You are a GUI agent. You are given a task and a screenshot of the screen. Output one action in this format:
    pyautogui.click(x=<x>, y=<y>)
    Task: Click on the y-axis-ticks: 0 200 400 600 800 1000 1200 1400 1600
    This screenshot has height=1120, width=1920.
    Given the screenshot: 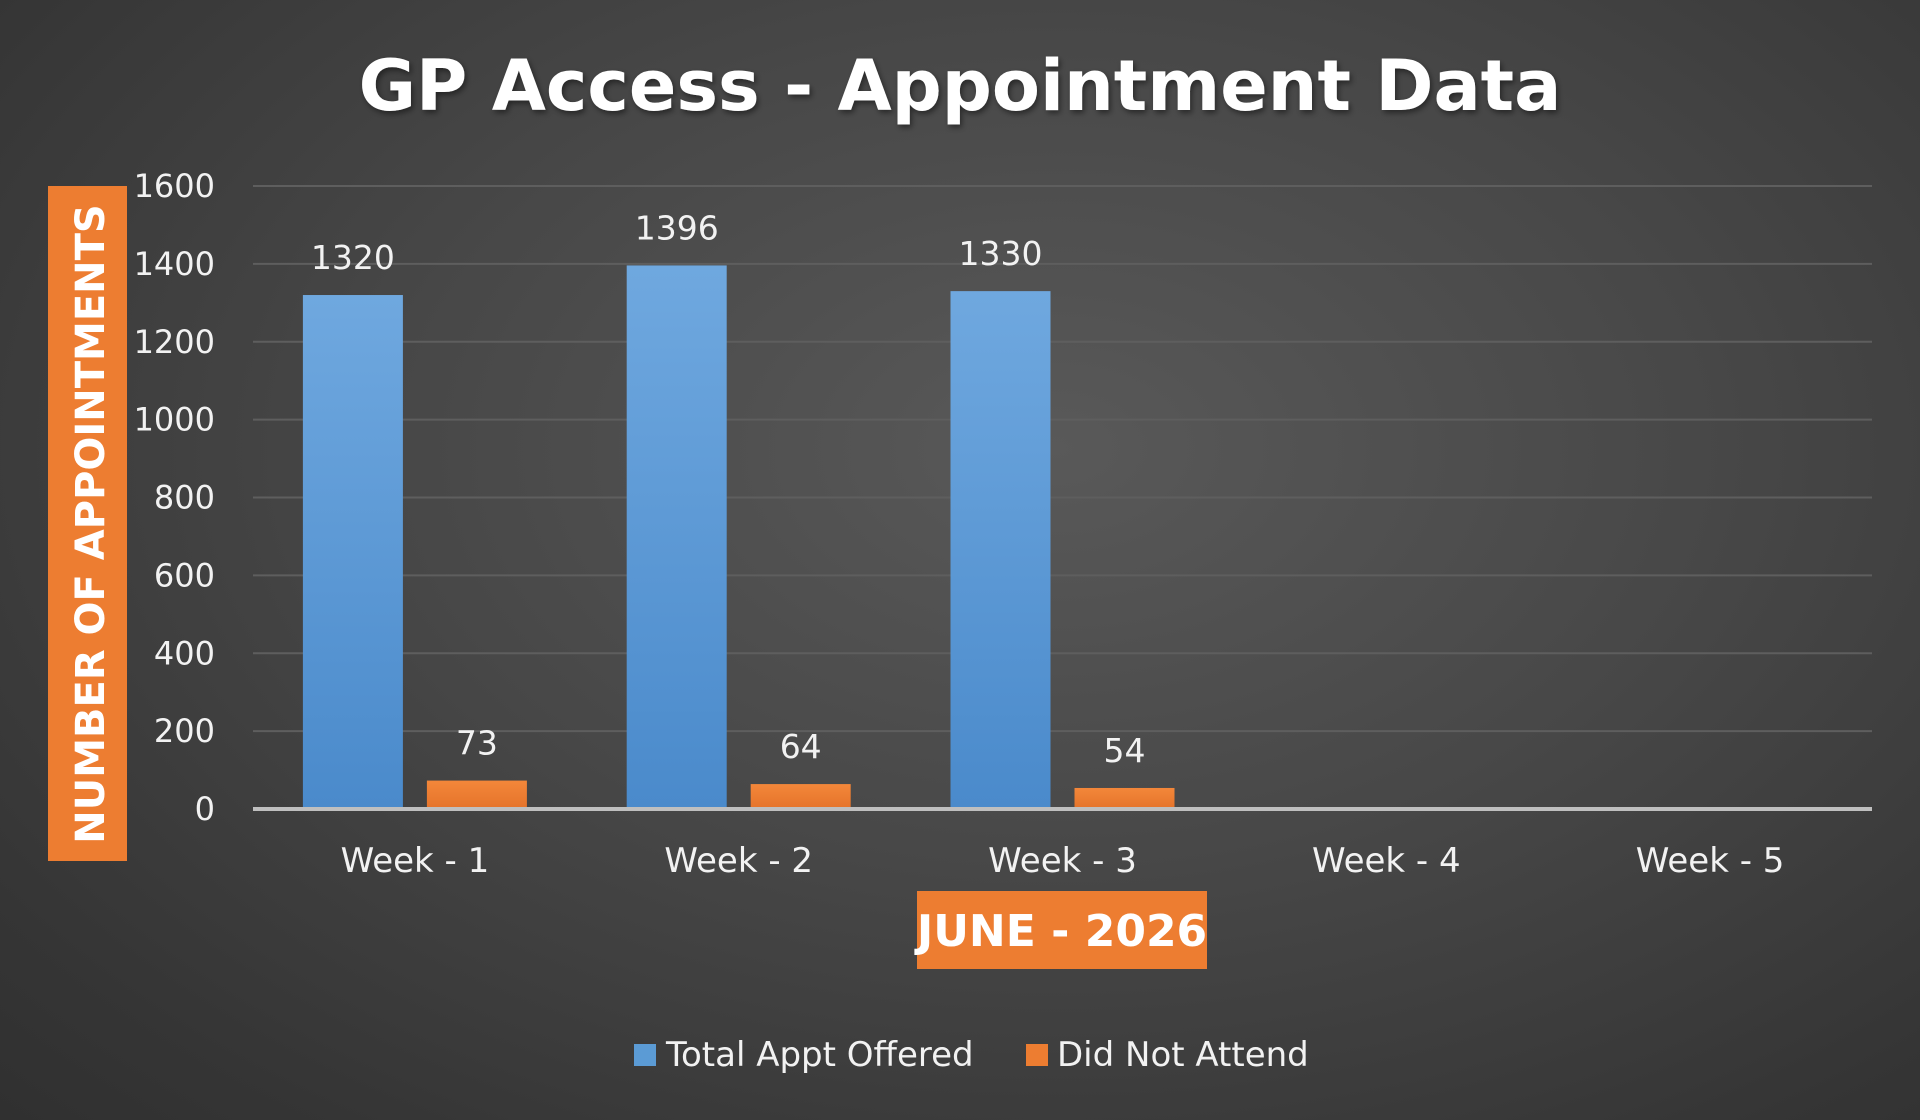 What is the action you would take?
    pyautogui.click(x=174, y=497)
    